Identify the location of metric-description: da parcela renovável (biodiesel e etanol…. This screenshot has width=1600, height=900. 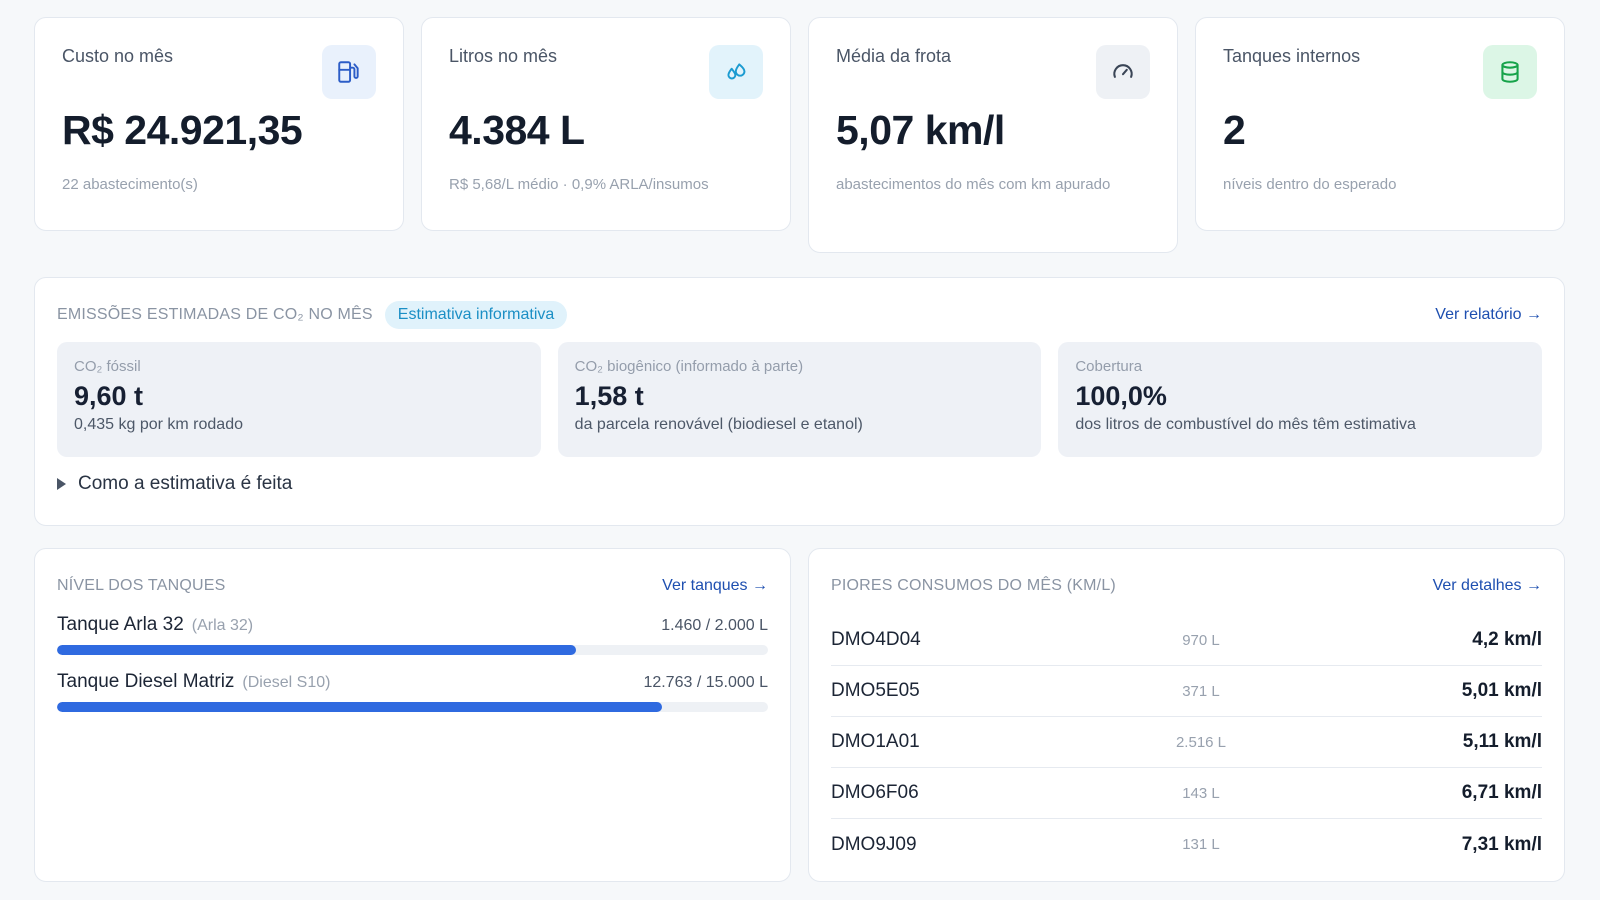
(718, 424).